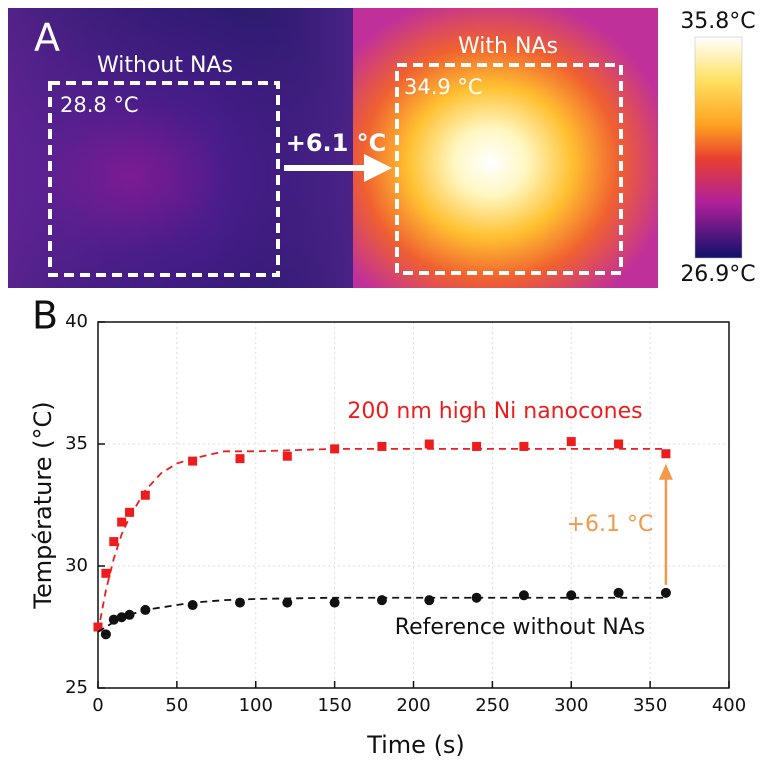  Describe the element at coordinates (76, 687) in the screenshot. I see `y-tick-label: 25` at that location.